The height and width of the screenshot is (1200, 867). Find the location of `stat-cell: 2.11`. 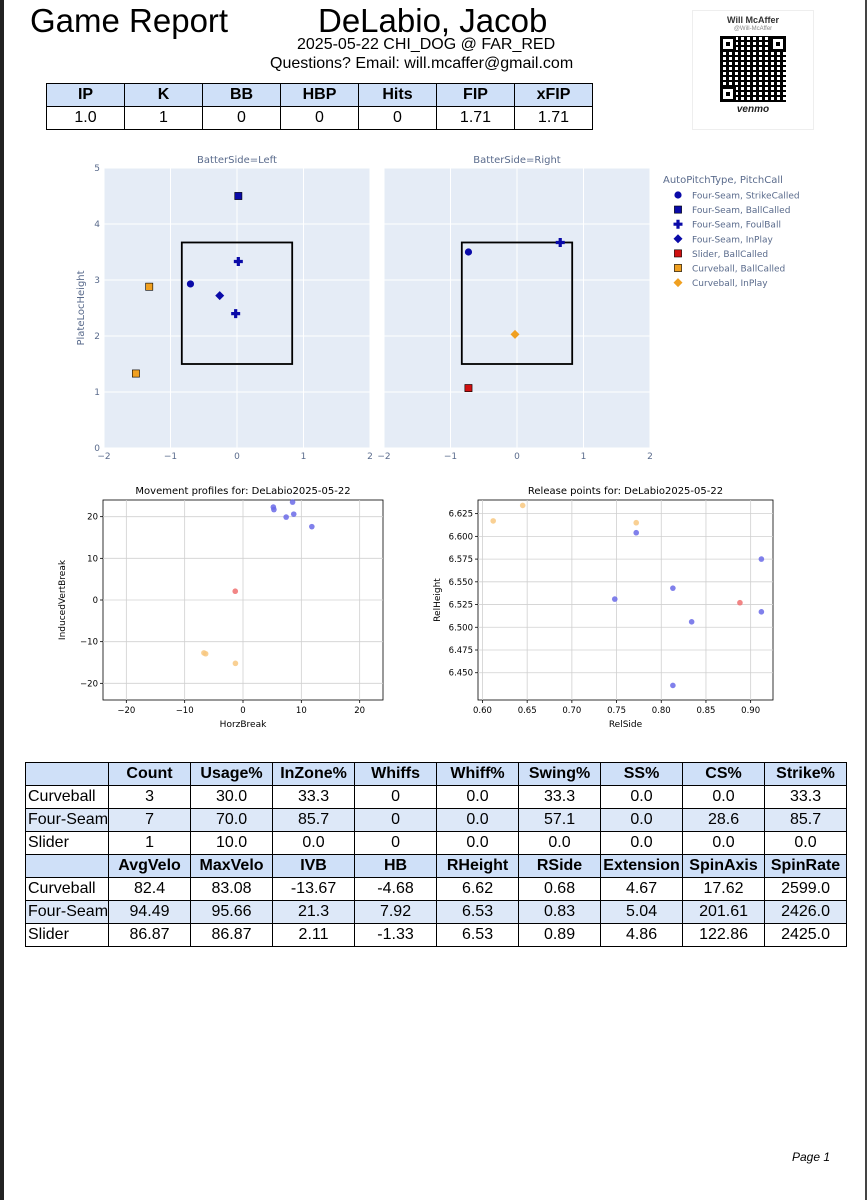

stat-cell: 2.11 is located at coordinates (314, 935).